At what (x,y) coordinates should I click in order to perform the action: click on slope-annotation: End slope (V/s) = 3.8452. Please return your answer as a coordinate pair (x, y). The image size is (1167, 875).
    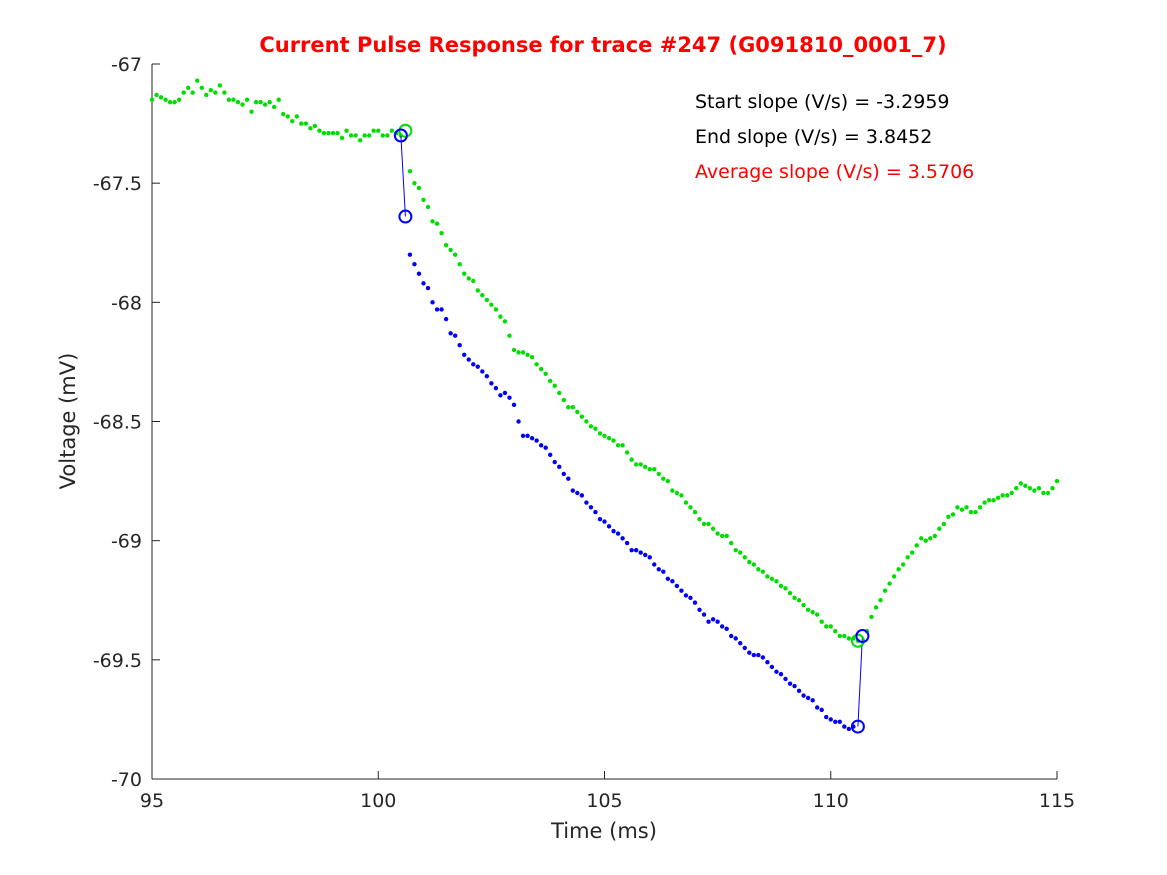
    Looking at the image, I should click on (813, 137).